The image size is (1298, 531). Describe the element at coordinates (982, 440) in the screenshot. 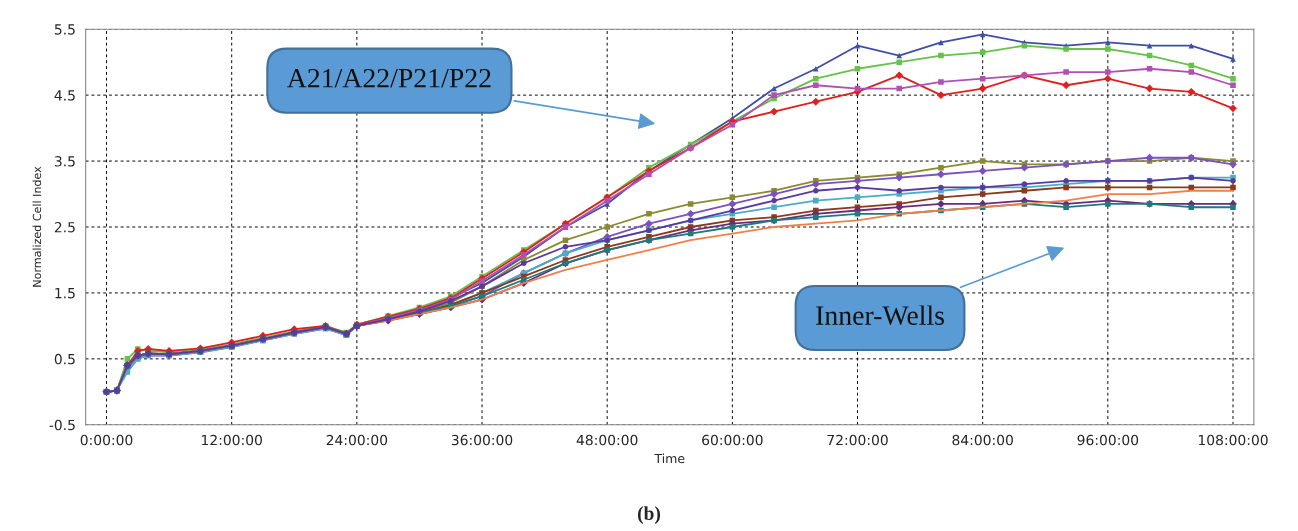

I see `x-tick-label: 84:00:00` at that location.